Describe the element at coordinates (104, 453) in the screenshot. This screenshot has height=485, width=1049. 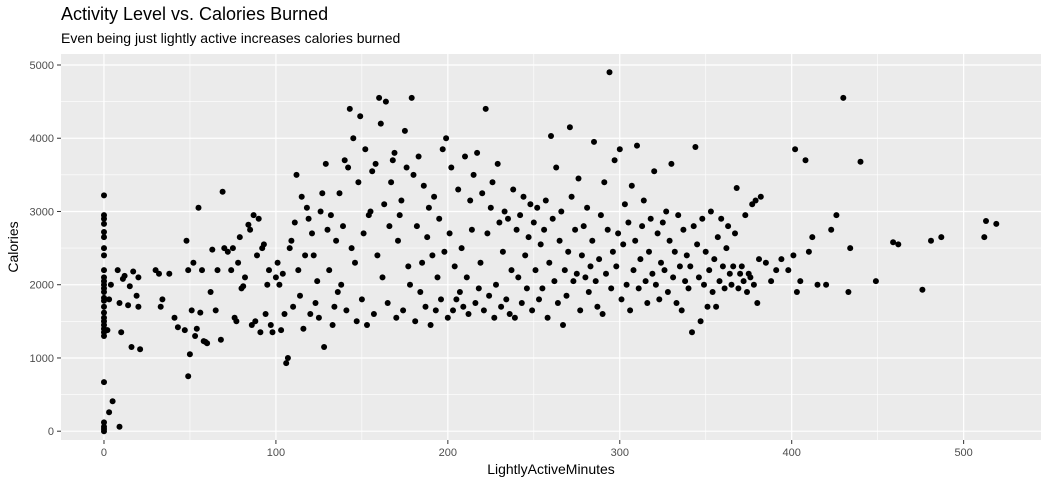
I see `x-tick-label: 0` at that location.